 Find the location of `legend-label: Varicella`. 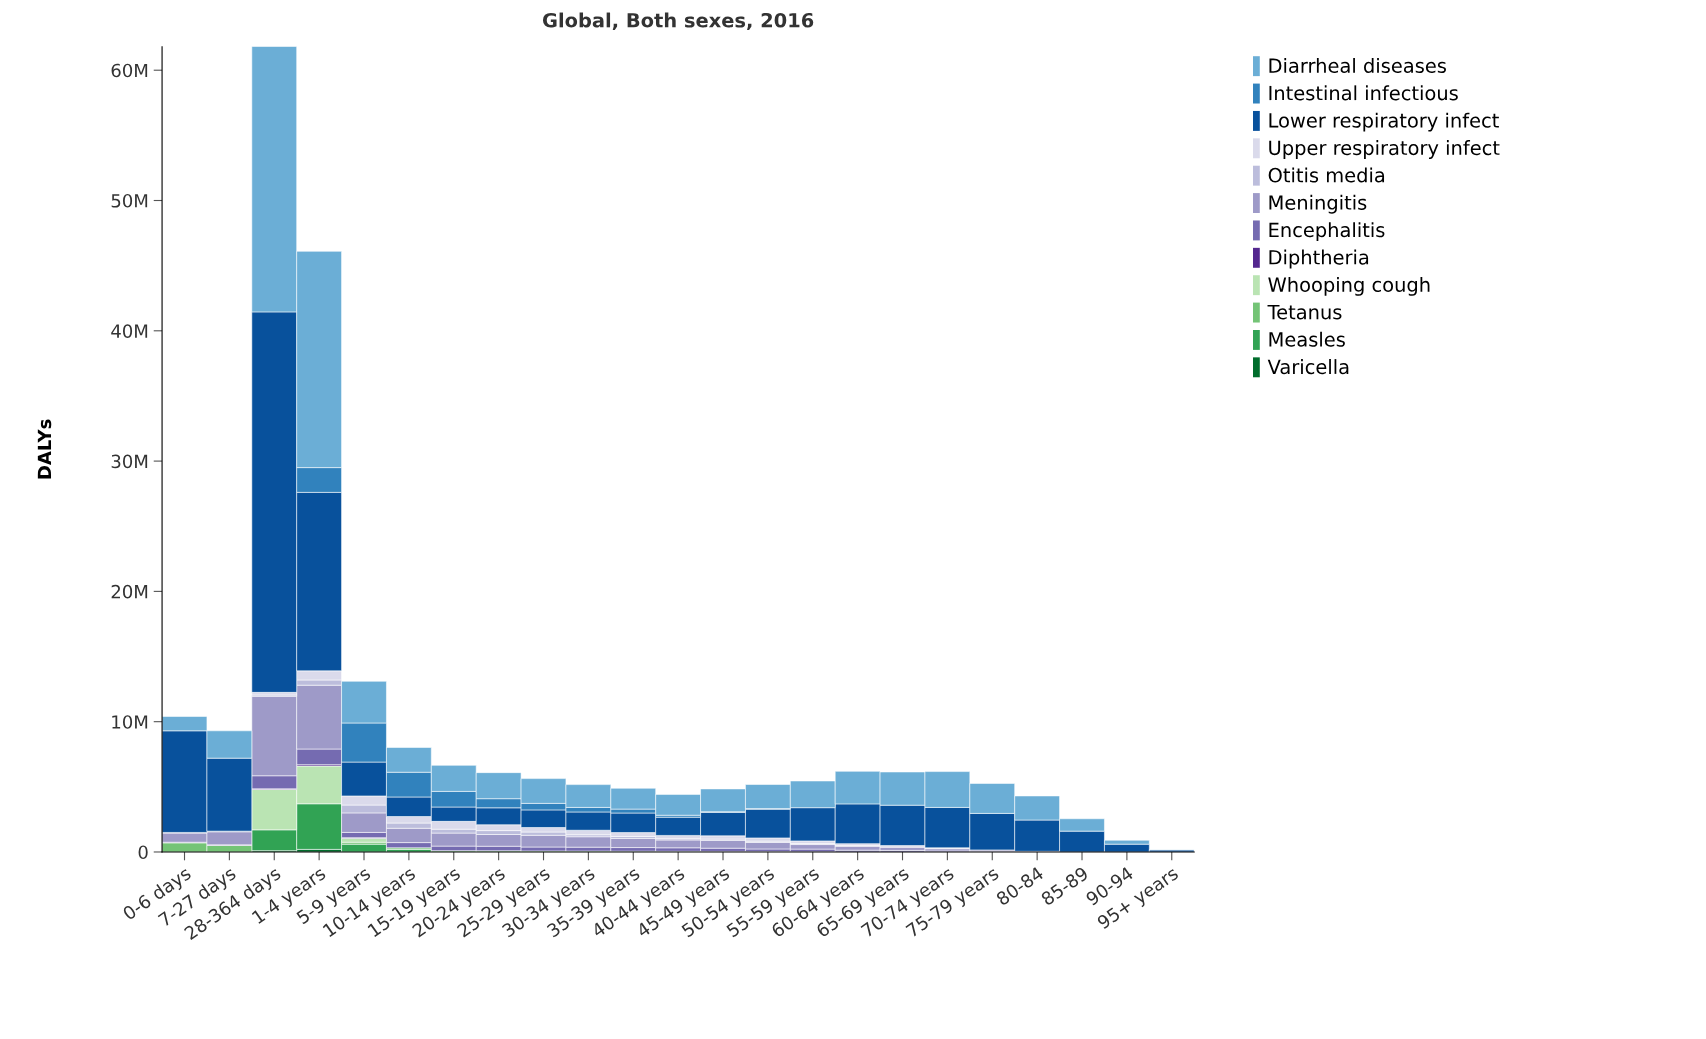

legend-label: Varicella is located at coordinates (1308, 367).